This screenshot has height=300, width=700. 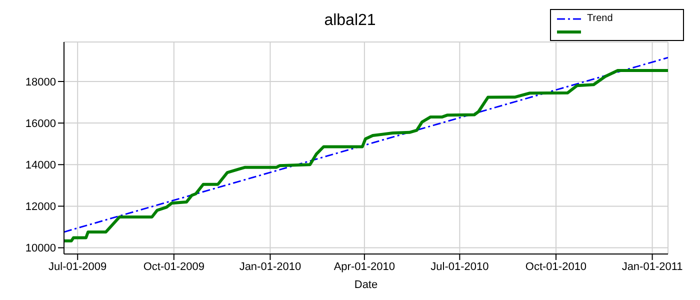 What do you see at coordinates (366, 285) in the screenshot?
I see `x-axis-title: Date` at bounding box center [366, 285].